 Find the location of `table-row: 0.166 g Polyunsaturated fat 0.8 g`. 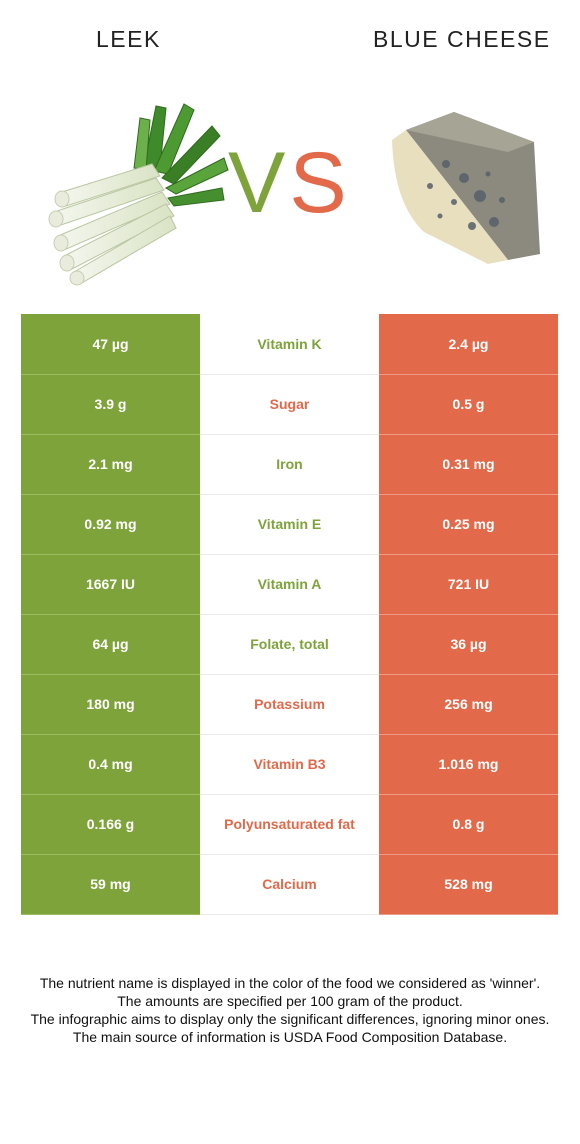

table-row: 0.166 g Polyunsaturated fat 0.8 g is located at coordinates (289, 824).